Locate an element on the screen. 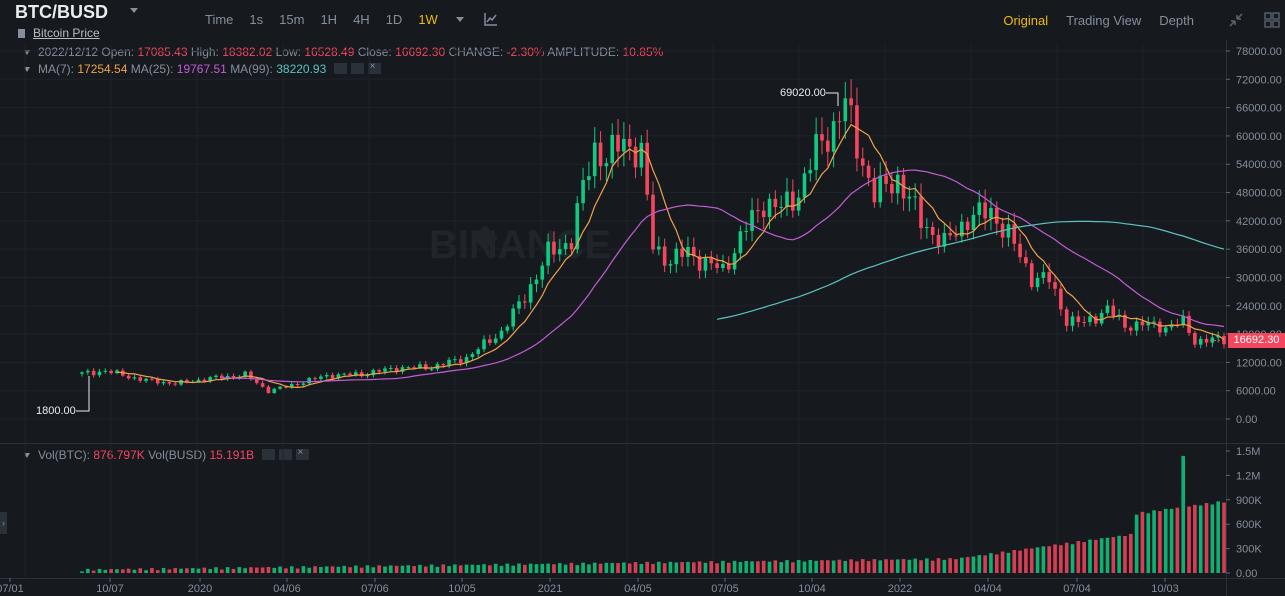 The height and width of the screenshot is (596, 1285). view-trading-view: Trading View is located at coordinates (1104, 20).